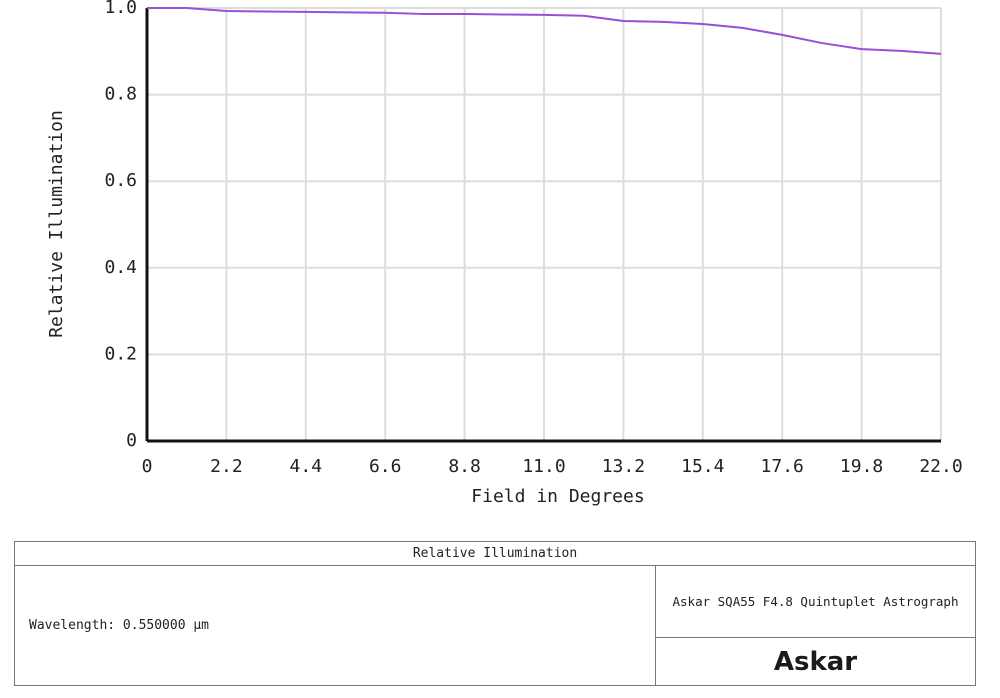 This screenshot has height=698, width=1000. I want to click on x-tick-label: 0, so click(147, 466).